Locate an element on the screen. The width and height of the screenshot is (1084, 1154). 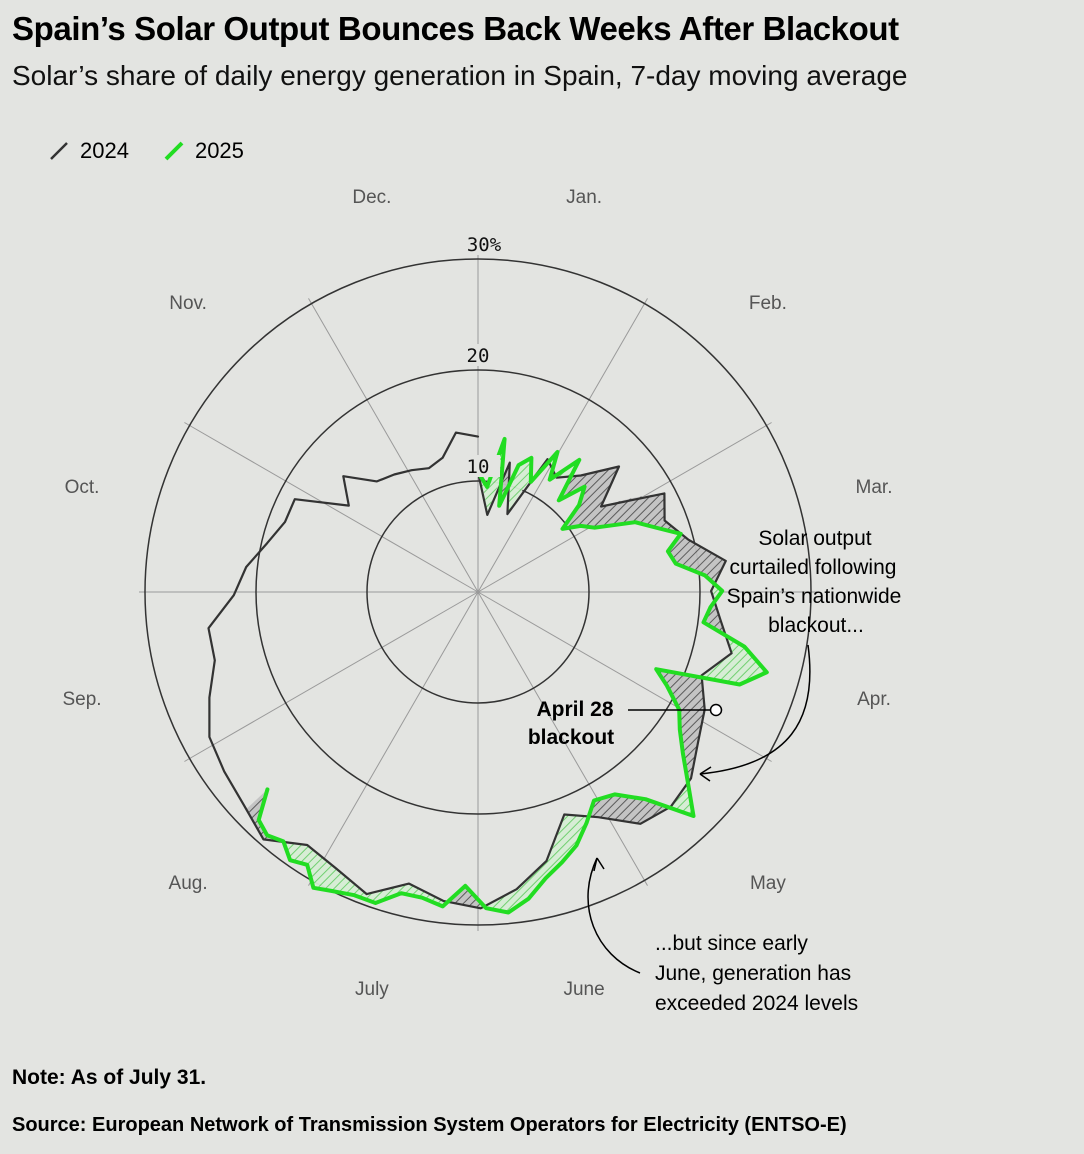
annotation-curtailed-line-2: curtailed following is located at coordinates (813, 567).